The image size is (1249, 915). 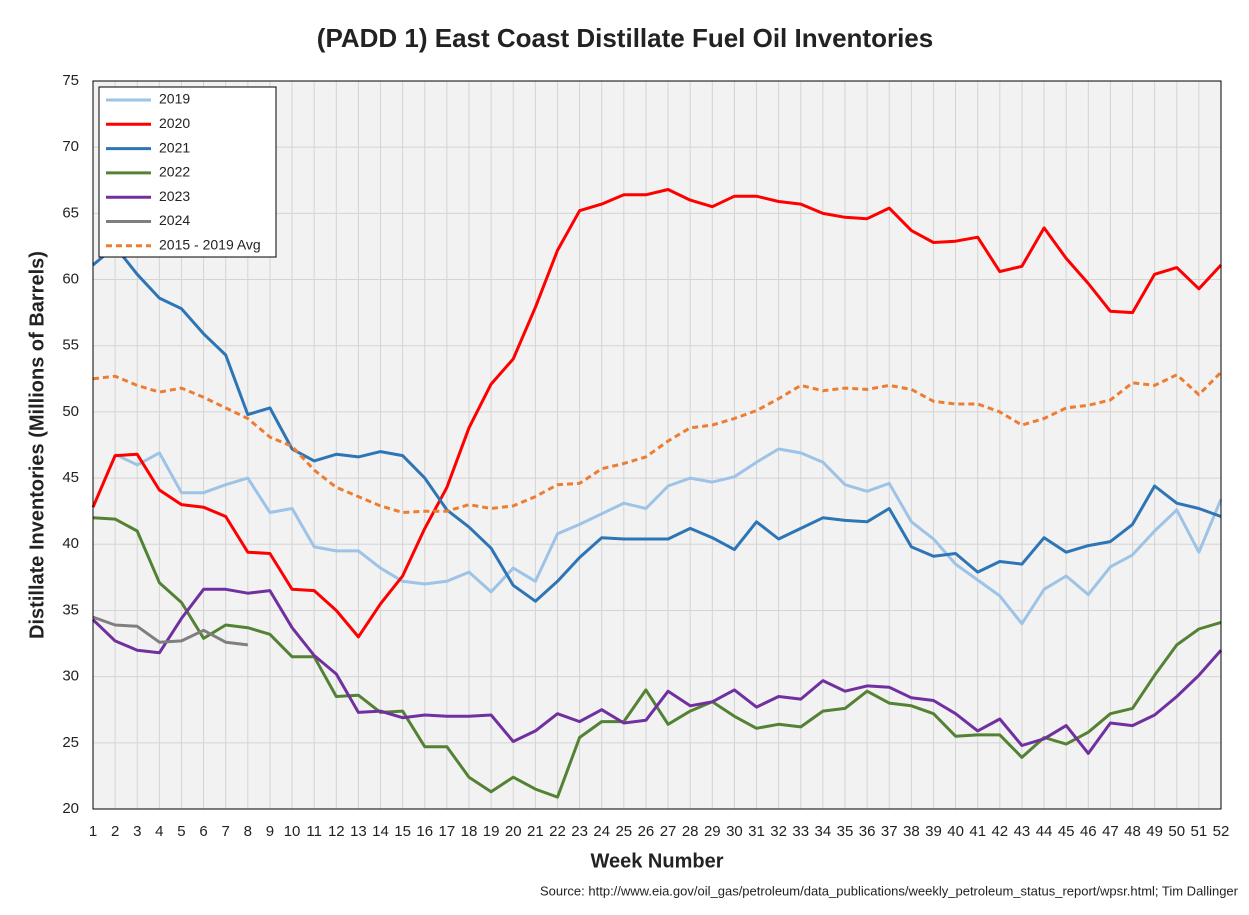 I want to click on legend-label: 2020, so click(x=174, y=123).